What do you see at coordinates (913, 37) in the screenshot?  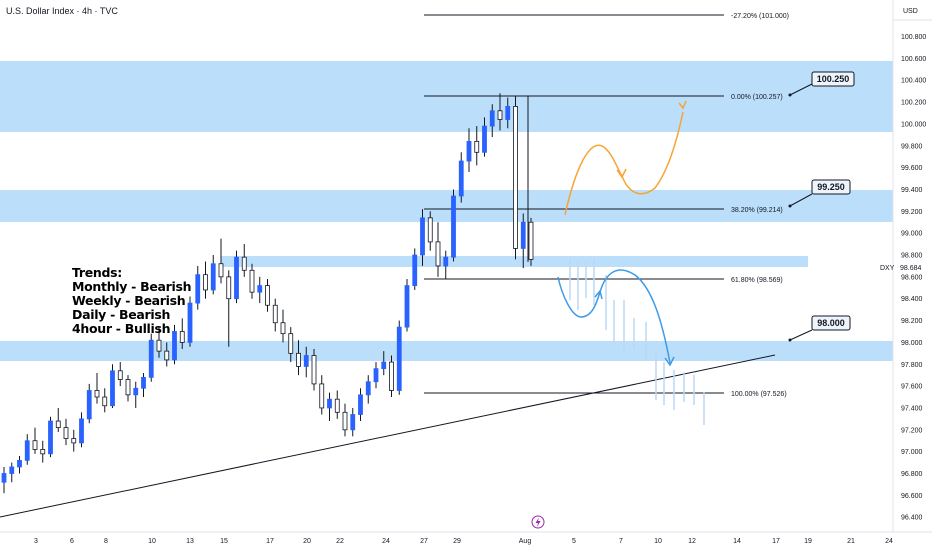 I see `price-tick: 100.800` at bounding box center [913, 37].